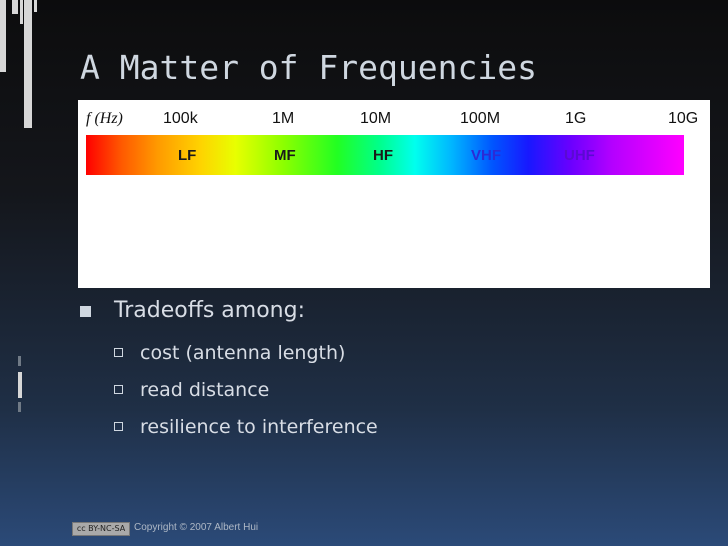 This screenshot has width=728, height=546. I want to click on left-decoration, so click(20, 273).